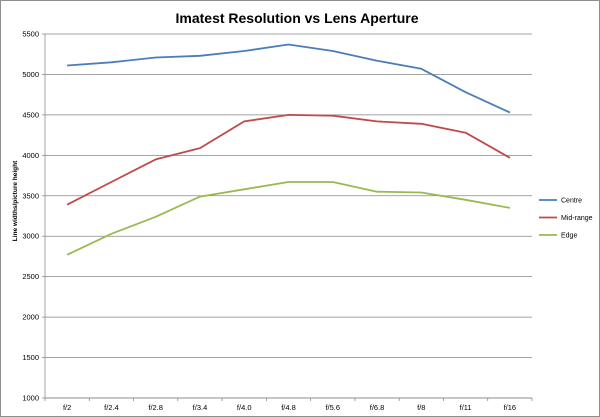 This screenshot has width=600, height=417. Describe the element at coordinates (30, 195) in the screenshot. I see `y-tick-label: 3500` at that location.